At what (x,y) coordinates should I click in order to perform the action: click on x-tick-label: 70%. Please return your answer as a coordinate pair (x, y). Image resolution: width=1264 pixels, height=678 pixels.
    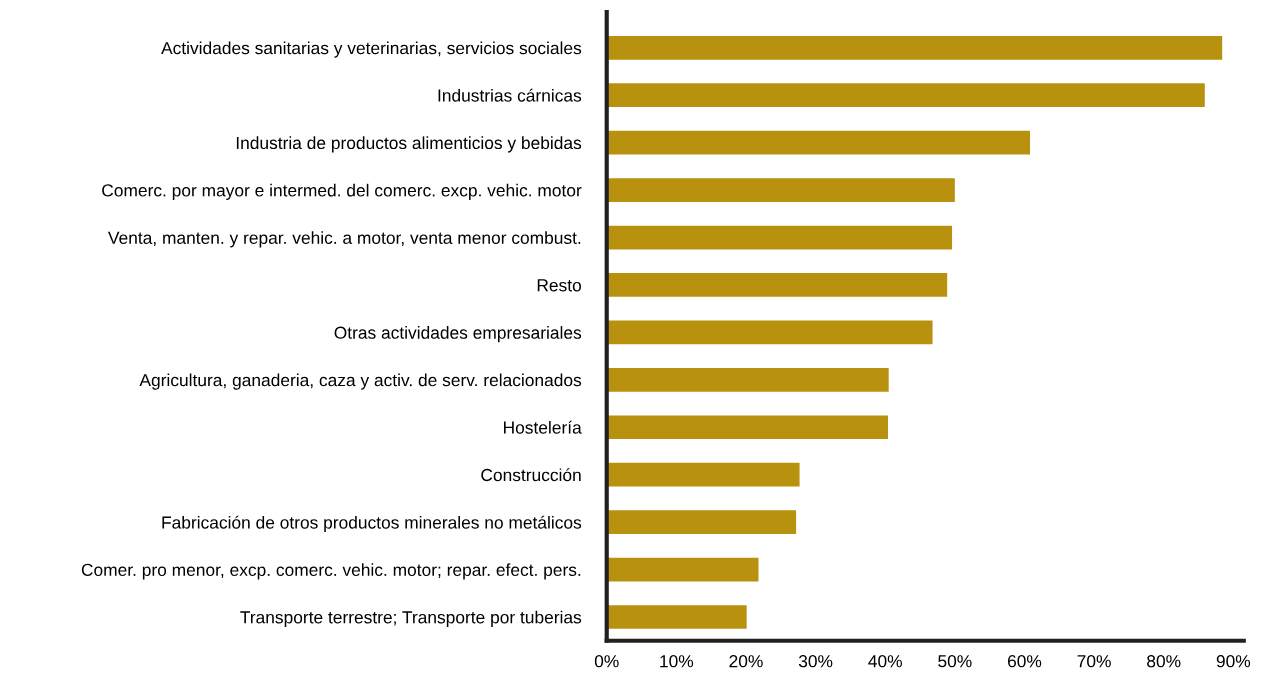
    Looking at the image, I should click on (1094, 661).